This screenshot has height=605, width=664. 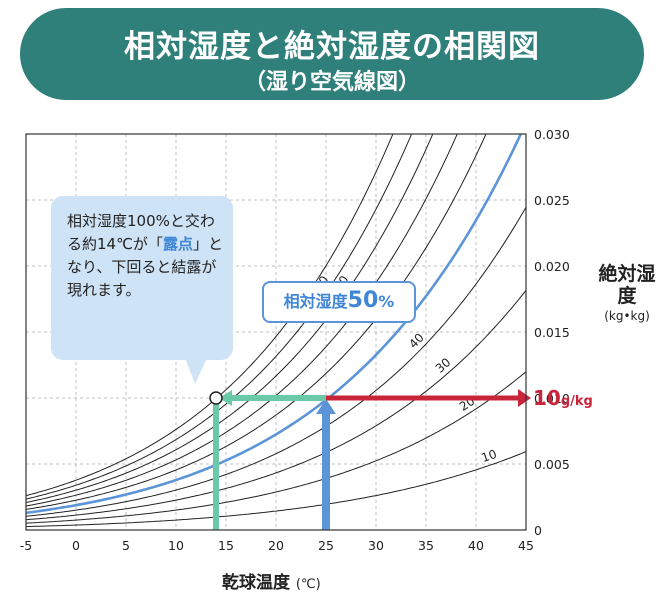 What do you see at coordinates (423, 398) in the screenshot?
I see `humidity-arrow-shaft` at bounding box center [423, 398].